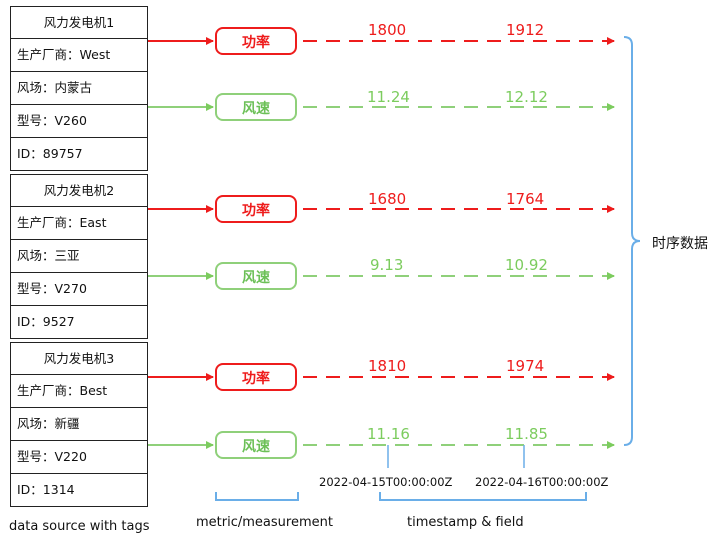 The image size is (720, 545). What do you see at coordinates (525, 366) in the screenshot?
I see `t3-power-value-2: 1974` at bounding box center [525, 366].